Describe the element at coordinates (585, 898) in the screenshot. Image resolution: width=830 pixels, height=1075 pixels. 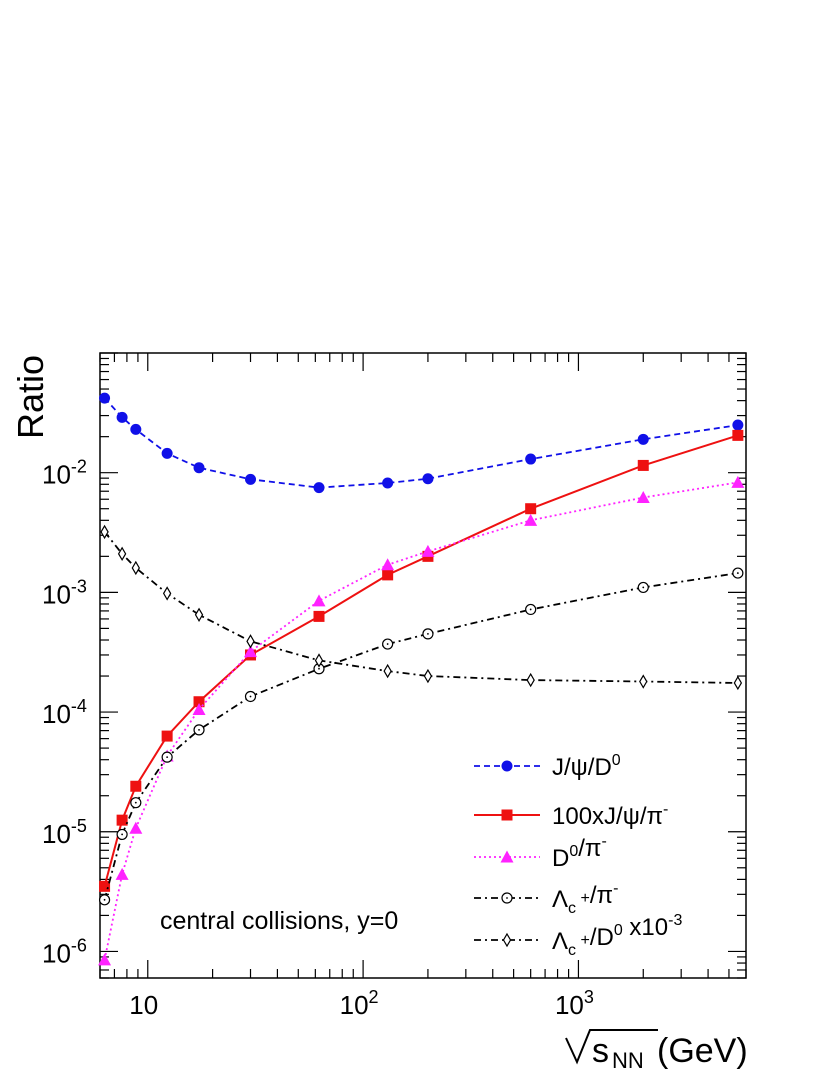
I see `legend-label-3: Λc +/π-` at that location.